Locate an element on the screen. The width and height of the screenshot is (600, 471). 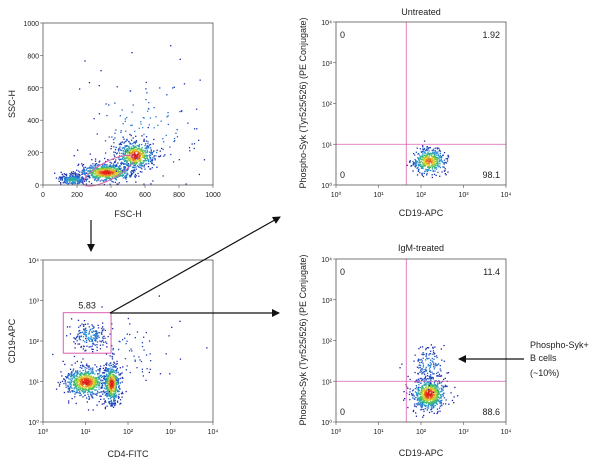
x-tick-label: 10¹ is located at coordinates (378, 432).